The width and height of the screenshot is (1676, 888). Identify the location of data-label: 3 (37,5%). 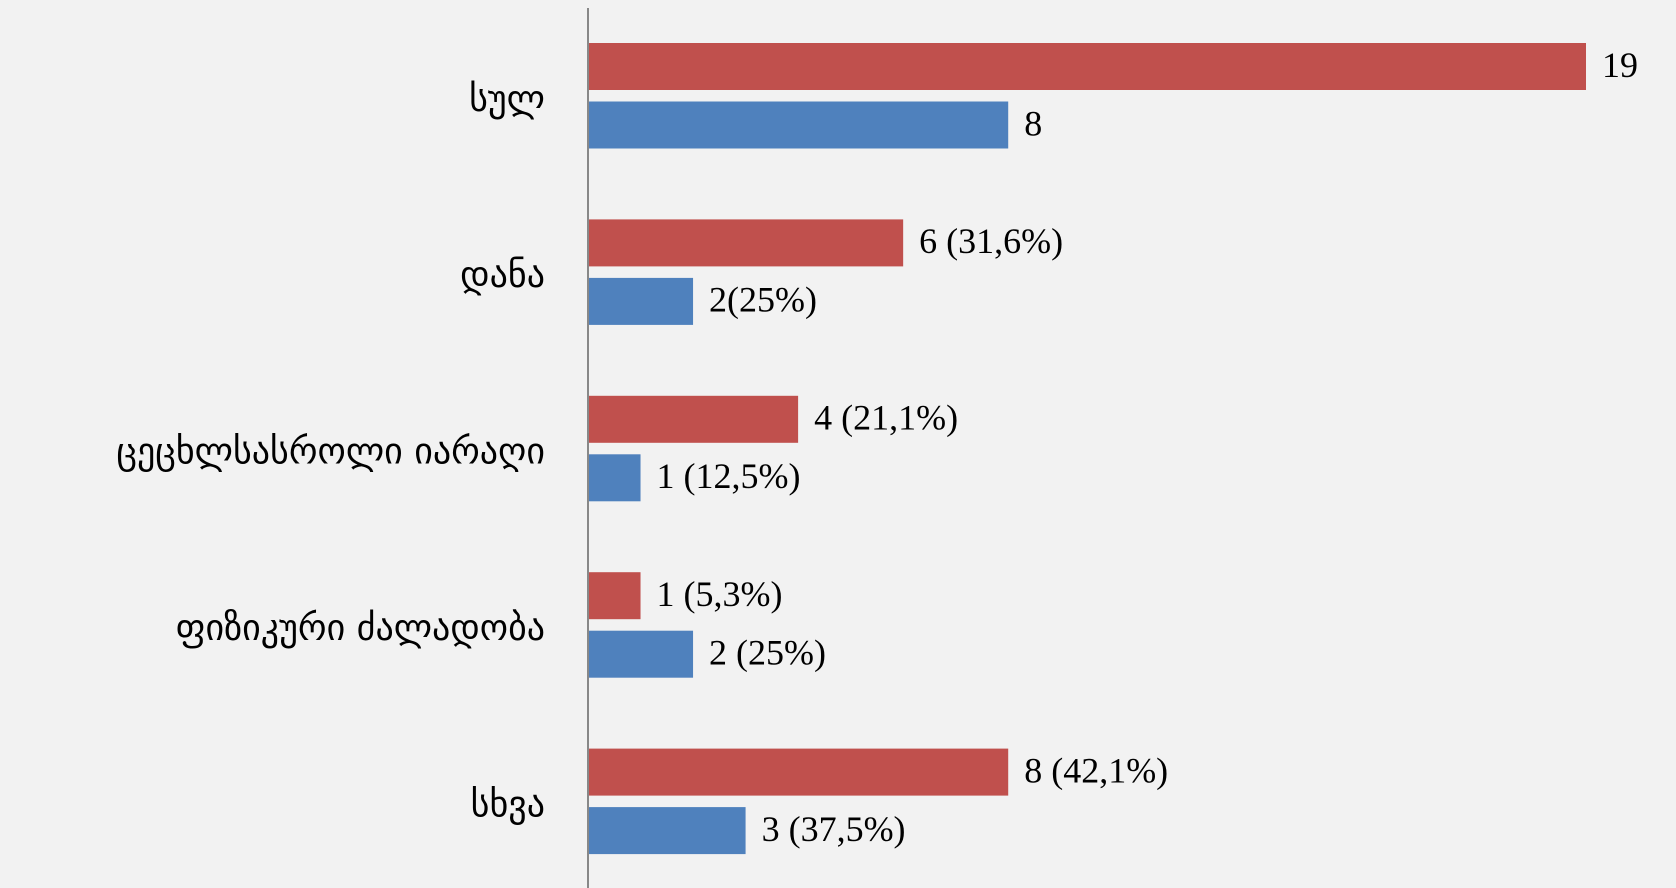
(834, 829).